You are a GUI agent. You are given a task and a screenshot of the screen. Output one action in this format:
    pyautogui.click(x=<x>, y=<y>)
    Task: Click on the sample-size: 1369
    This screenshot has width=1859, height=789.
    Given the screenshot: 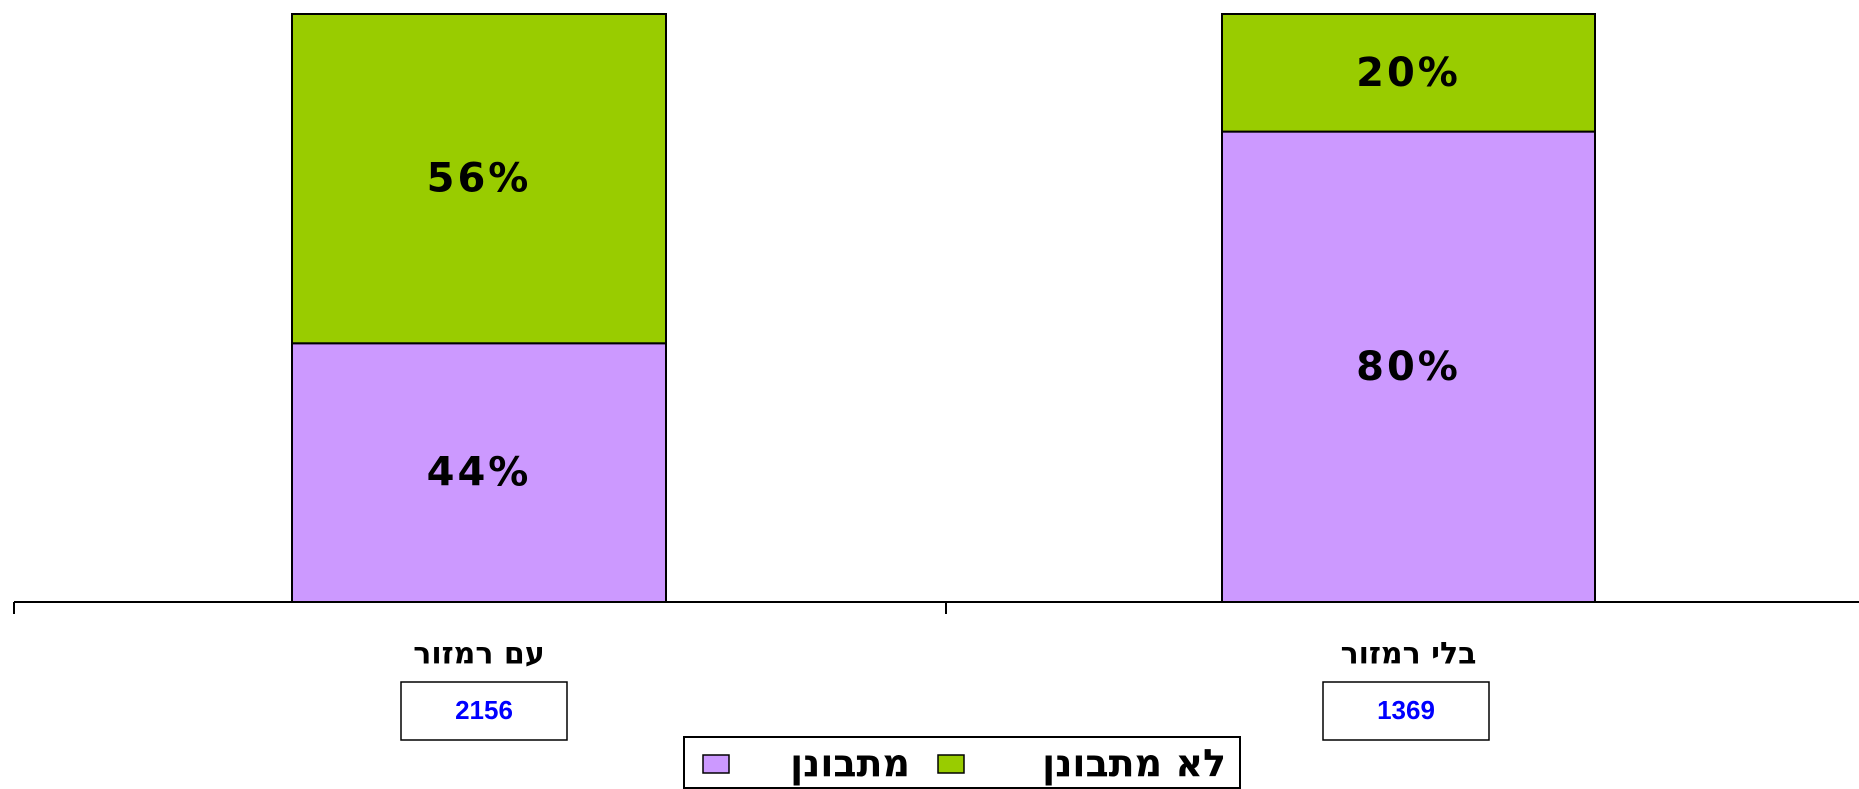 What is the action you would take?
    pyautogui.click(x=1406, y=710)
    